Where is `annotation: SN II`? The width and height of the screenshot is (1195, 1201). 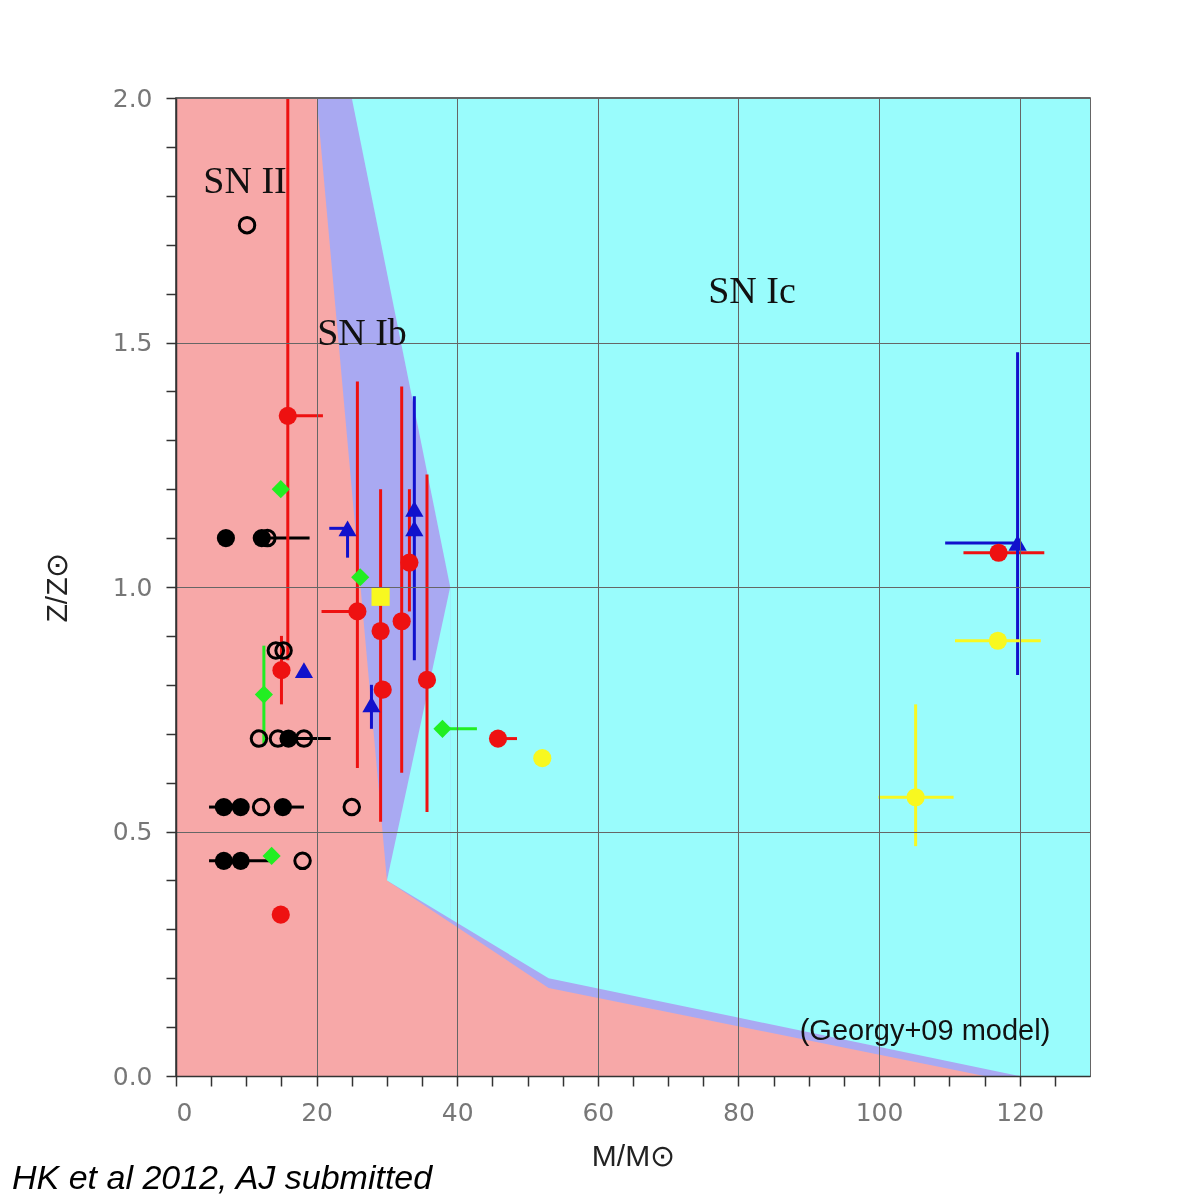 annotation: SN II is located at coordinates (245, 180).